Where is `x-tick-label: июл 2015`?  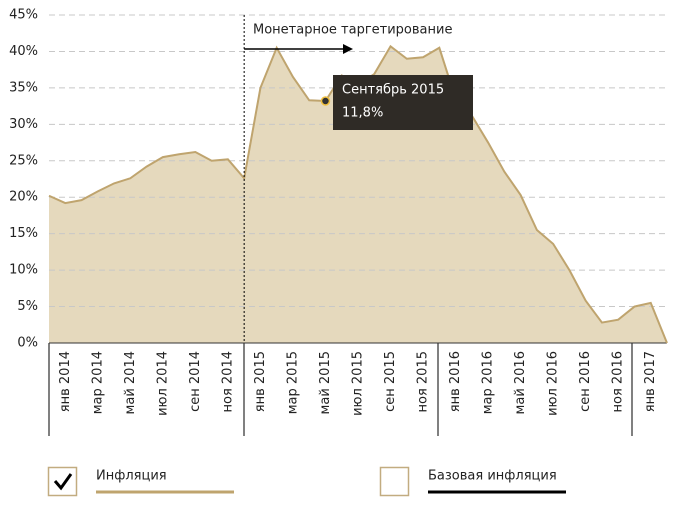 x-tick-label: июл 2015 is located at coordinates (358, 383).